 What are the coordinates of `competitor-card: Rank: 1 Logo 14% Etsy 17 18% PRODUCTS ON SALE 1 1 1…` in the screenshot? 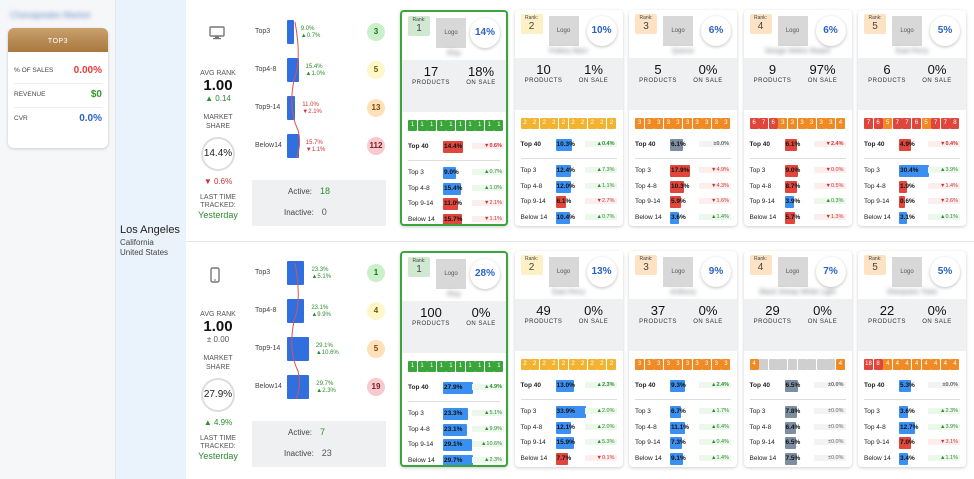 It's located at (454, 118).